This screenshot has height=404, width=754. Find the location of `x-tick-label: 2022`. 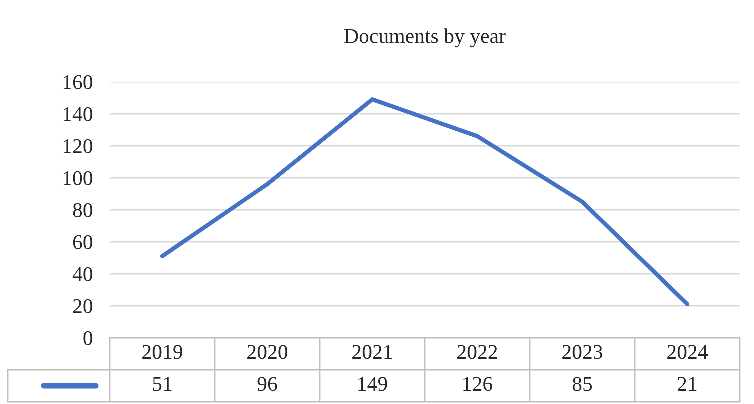

x-tick-label: 2022 is located at coordinates (478, 352).